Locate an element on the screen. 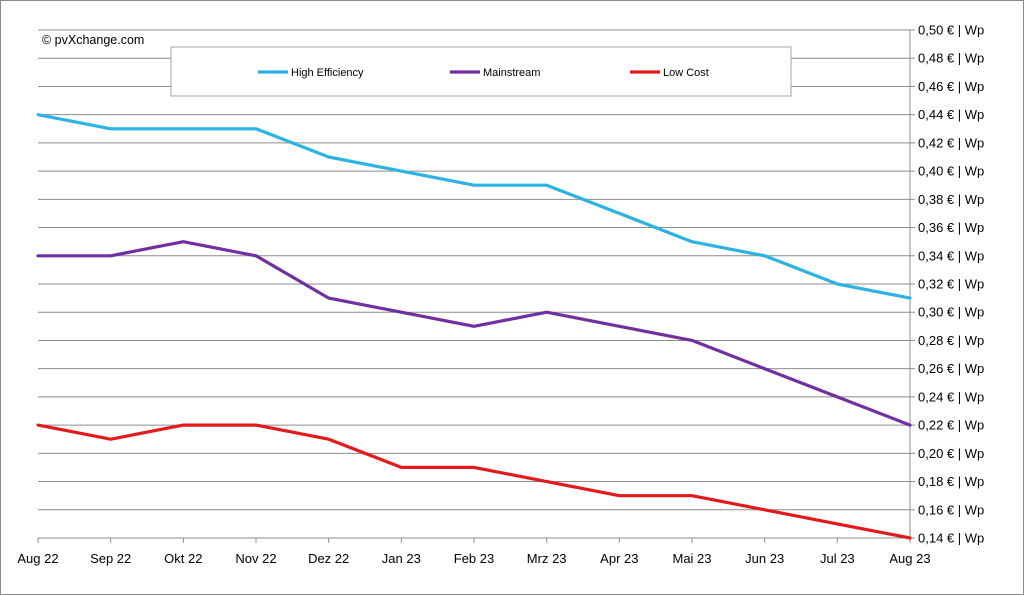  y-tick-label: 0,32 € | Wp is located at coordinates (951, 284).